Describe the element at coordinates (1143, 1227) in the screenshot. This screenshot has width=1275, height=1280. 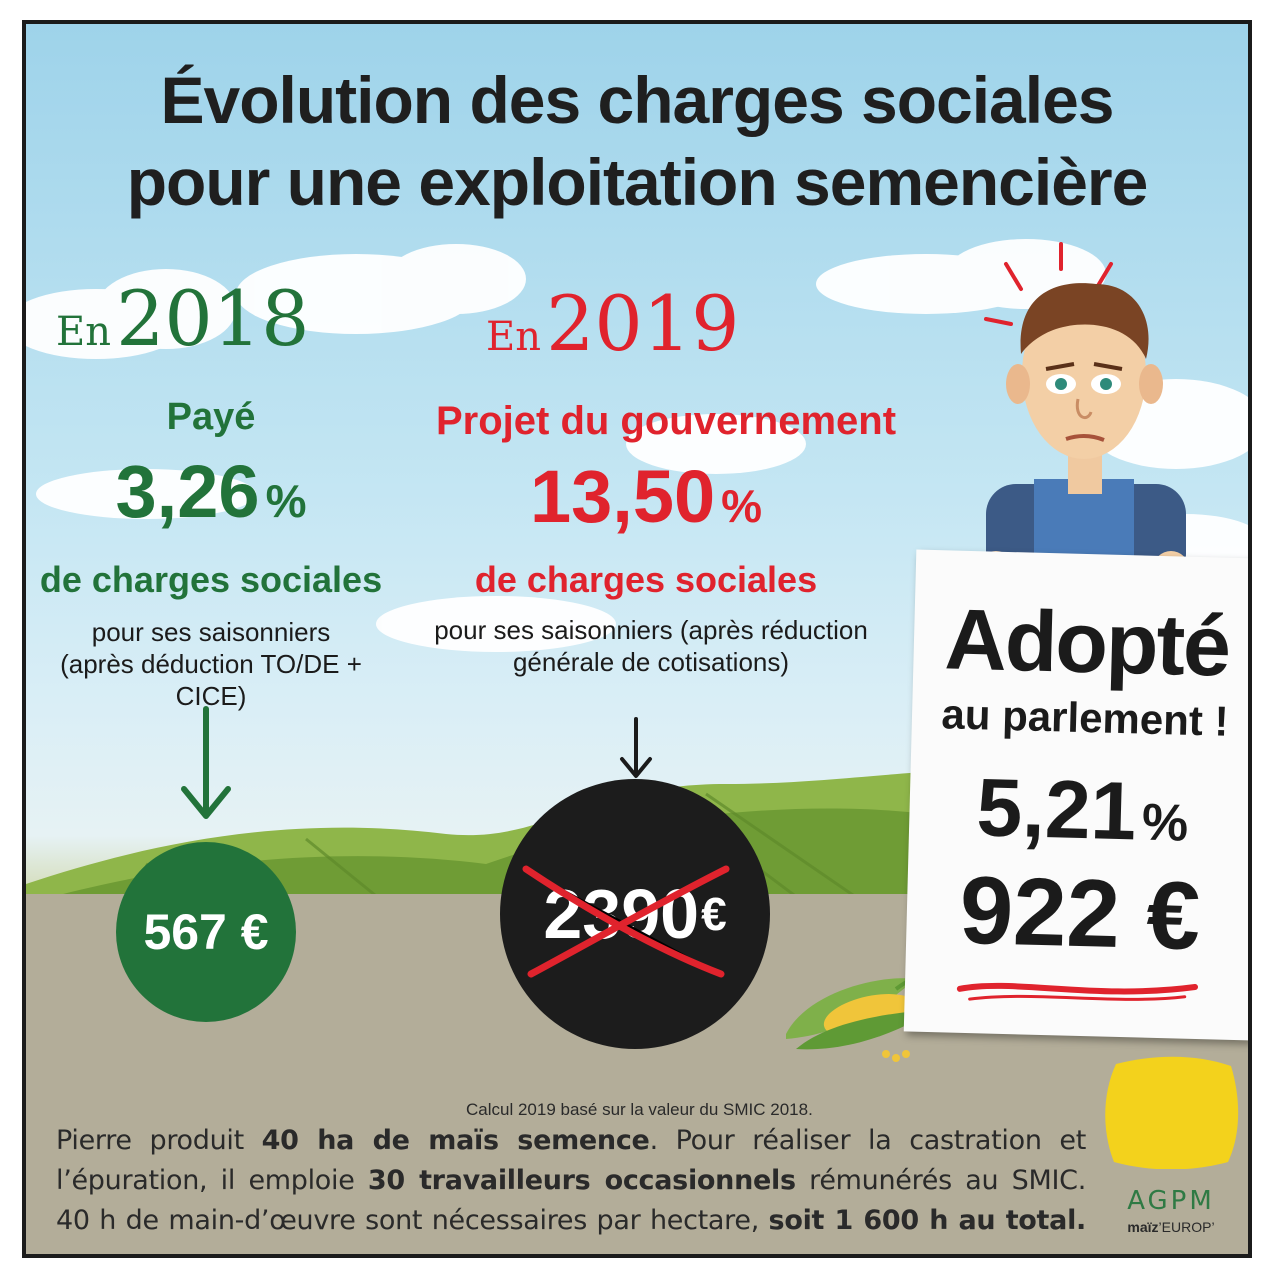
I see `logo-sub-bold: maïz` at that location.